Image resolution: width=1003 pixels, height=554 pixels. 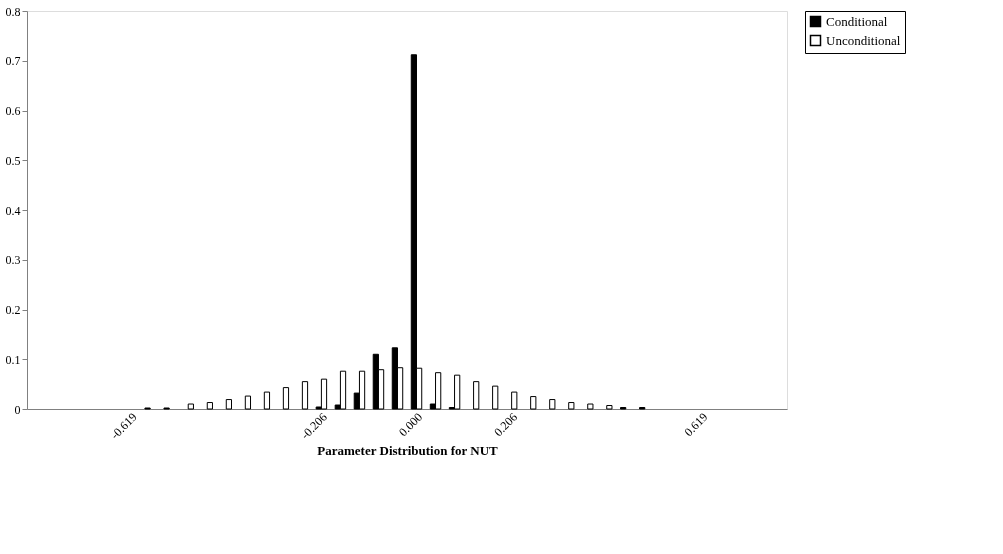 I want to click on legend-label: Unconditional, so click(x=863, y=40).